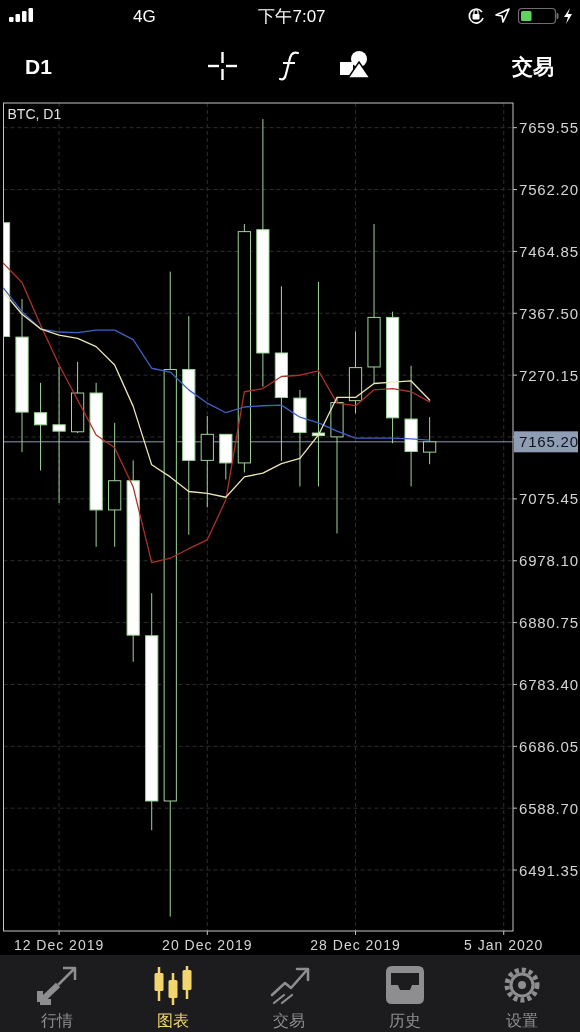  What do you see at coordinates (34, 114) in the screenshot?
I see `chart-title: BTC, D1` at bounding box center [34, 114].